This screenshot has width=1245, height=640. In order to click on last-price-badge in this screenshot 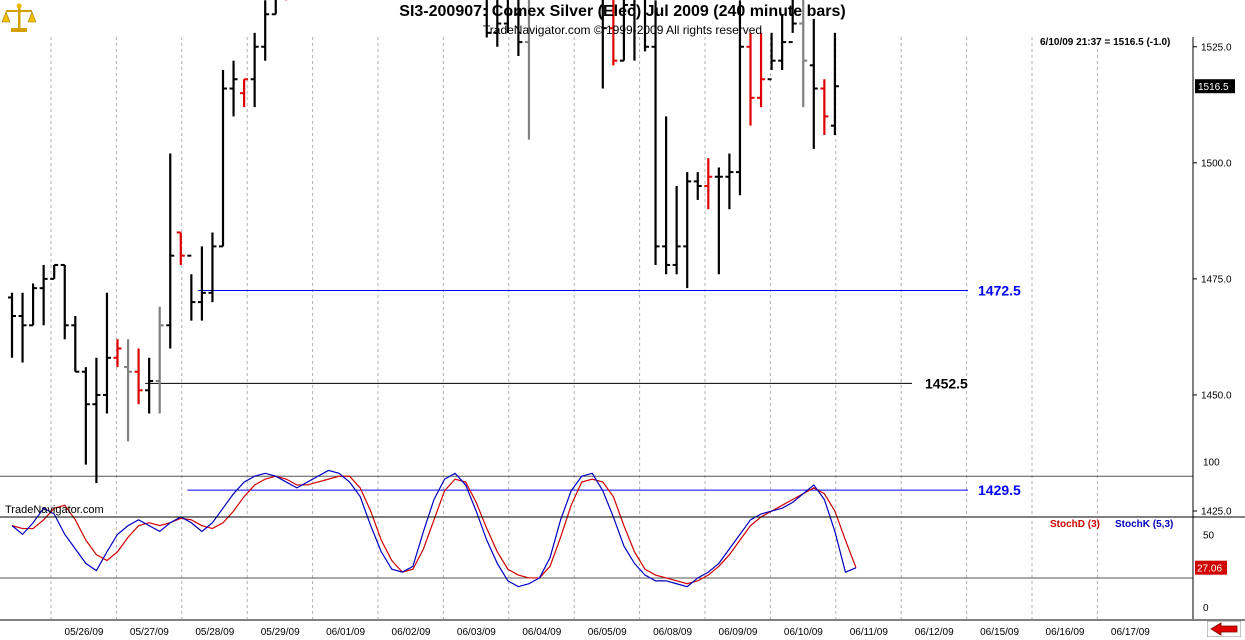, I will do `click(1215, 86)`.